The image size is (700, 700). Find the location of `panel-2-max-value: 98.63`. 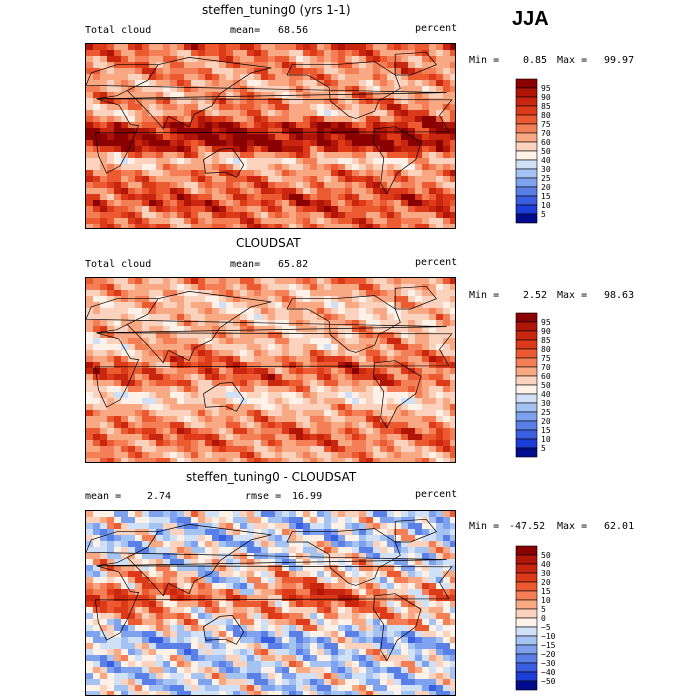

panel-2-max-value: 98.63 is located at coordinates (619, 295).